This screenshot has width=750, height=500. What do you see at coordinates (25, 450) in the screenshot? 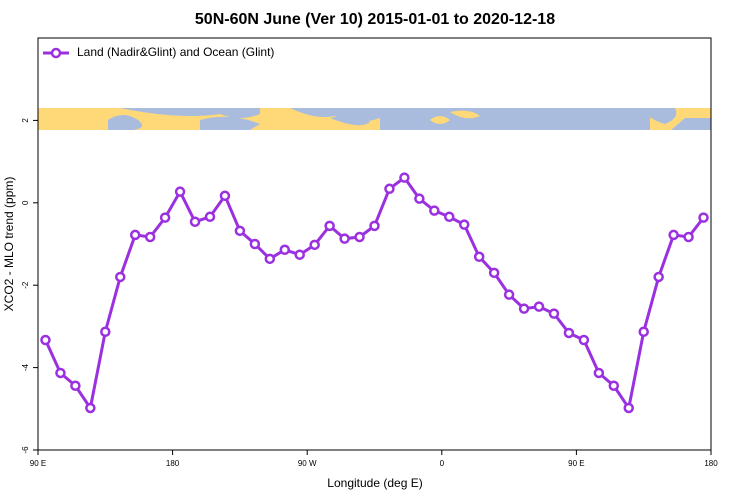
I see `y-tick-label: -6` at bounding box center [25, 450].